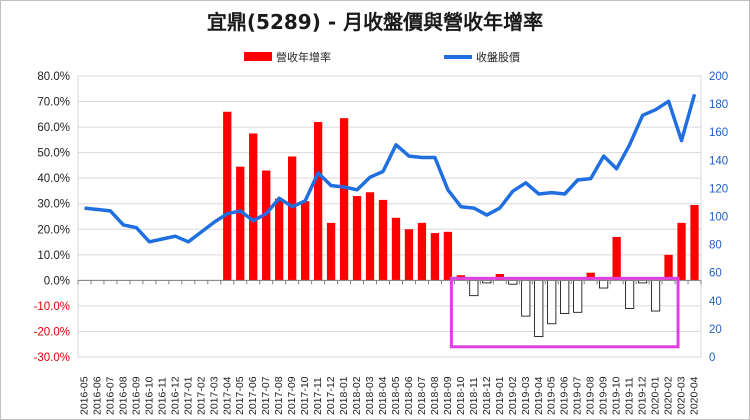 The height and width of the screenshot is (420, 750). I want to click on y-right-tick-label: 80, so click(715, 246).